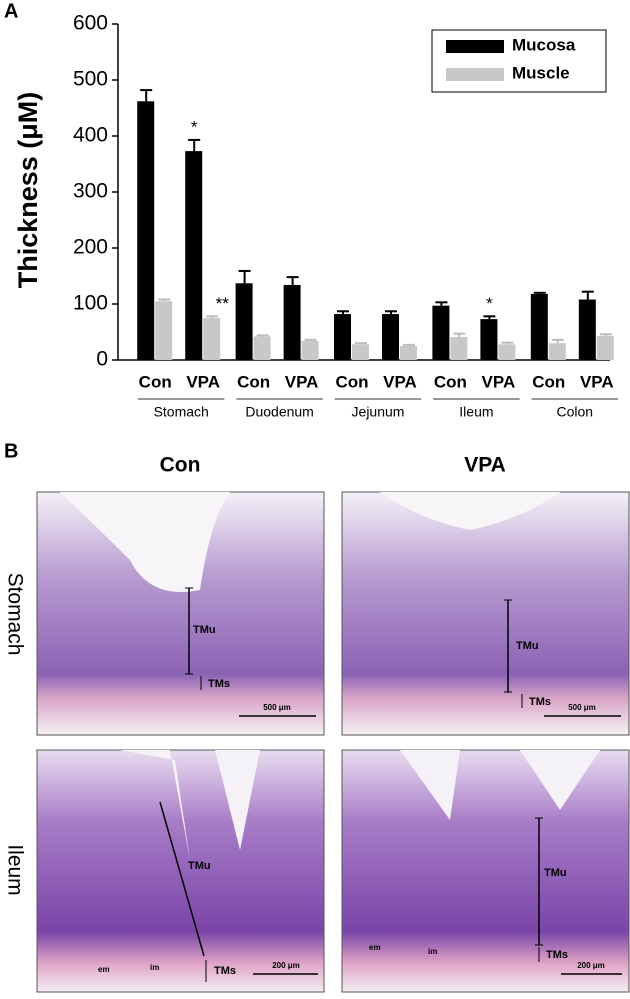  I want to click on group-label: Duodenum, so click(279, 412).